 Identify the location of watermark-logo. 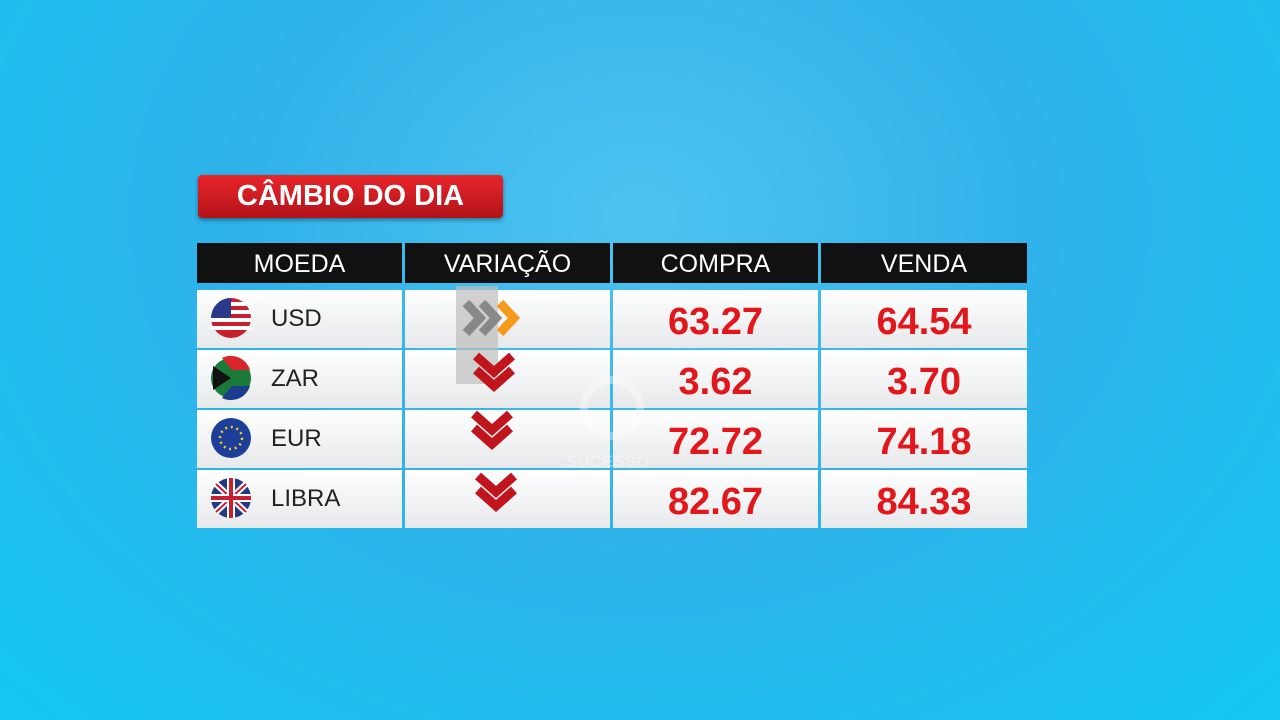
(612, 408).